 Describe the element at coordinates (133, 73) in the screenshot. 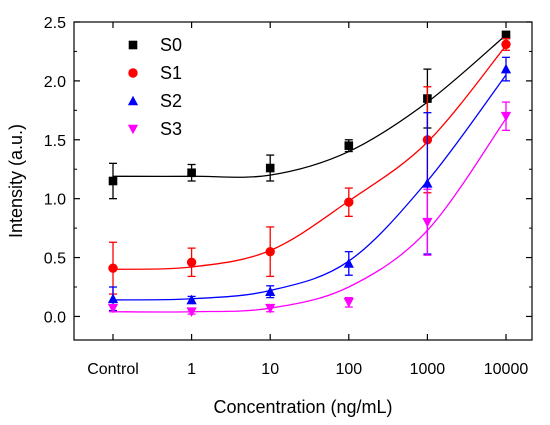

I see `legend-marker-S1` at that location.